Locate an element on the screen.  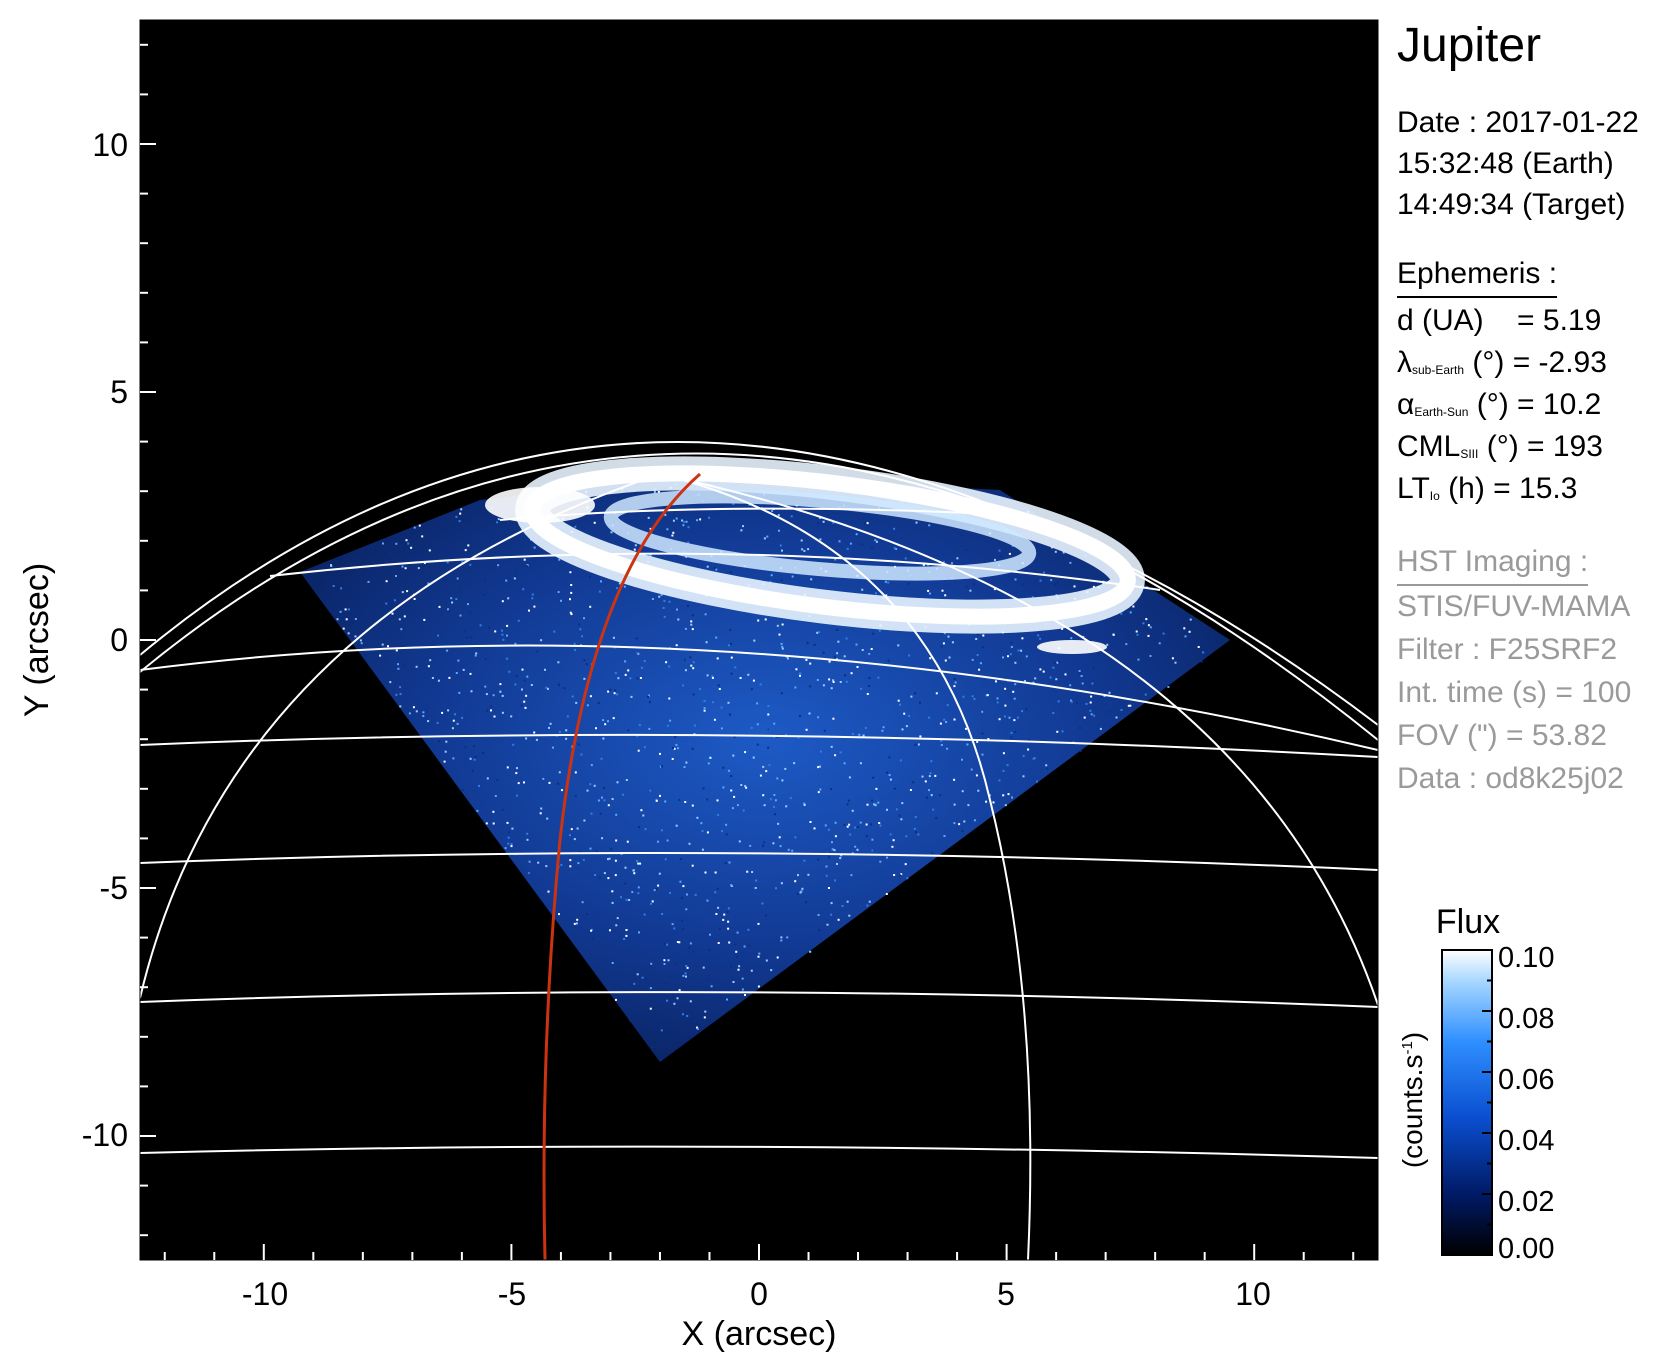
target-name: Jupiter is located at coordinates (1469, 45).